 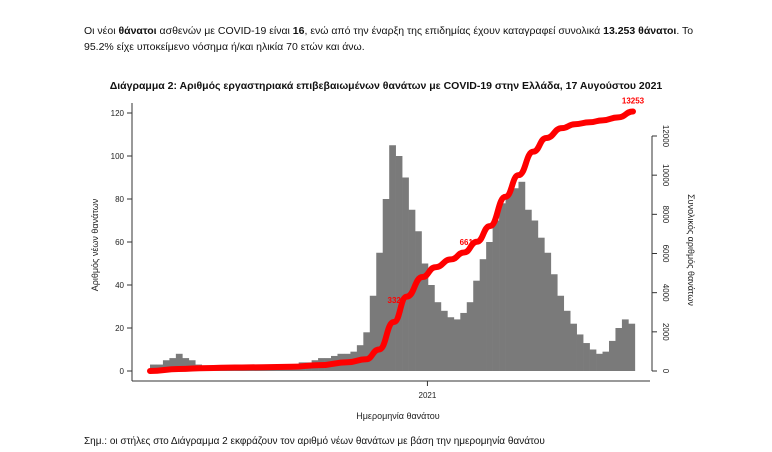 I want to click on y-tick-label: 40, so click(x=119, y=285).